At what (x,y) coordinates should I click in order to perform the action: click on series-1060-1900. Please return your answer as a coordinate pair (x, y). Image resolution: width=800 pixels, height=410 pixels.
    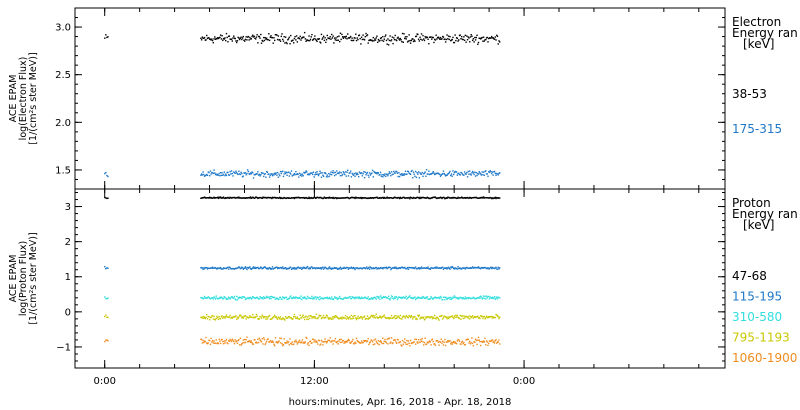
    Looking at the image, I should click on (302, 341).